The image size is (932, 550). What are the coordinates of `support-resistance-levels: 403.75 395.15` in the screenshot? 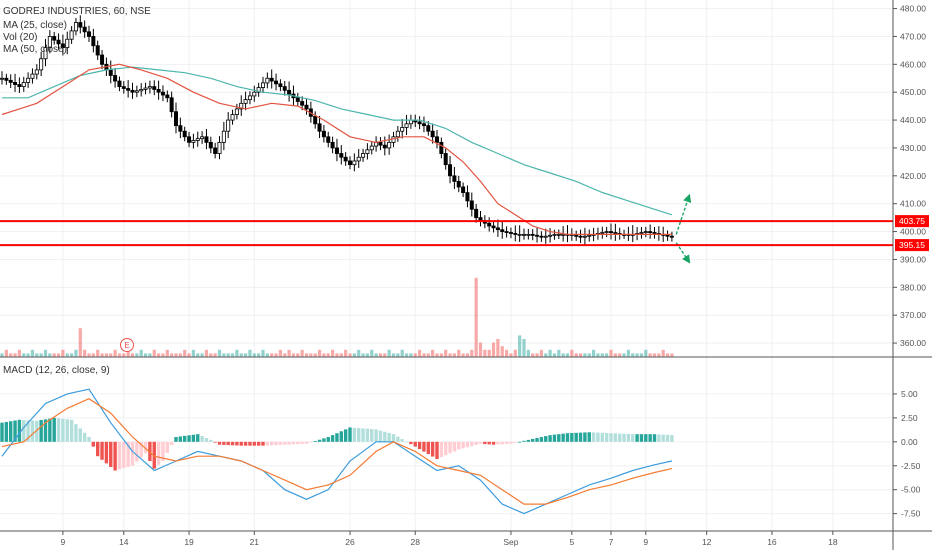 It's located at (464, 233).